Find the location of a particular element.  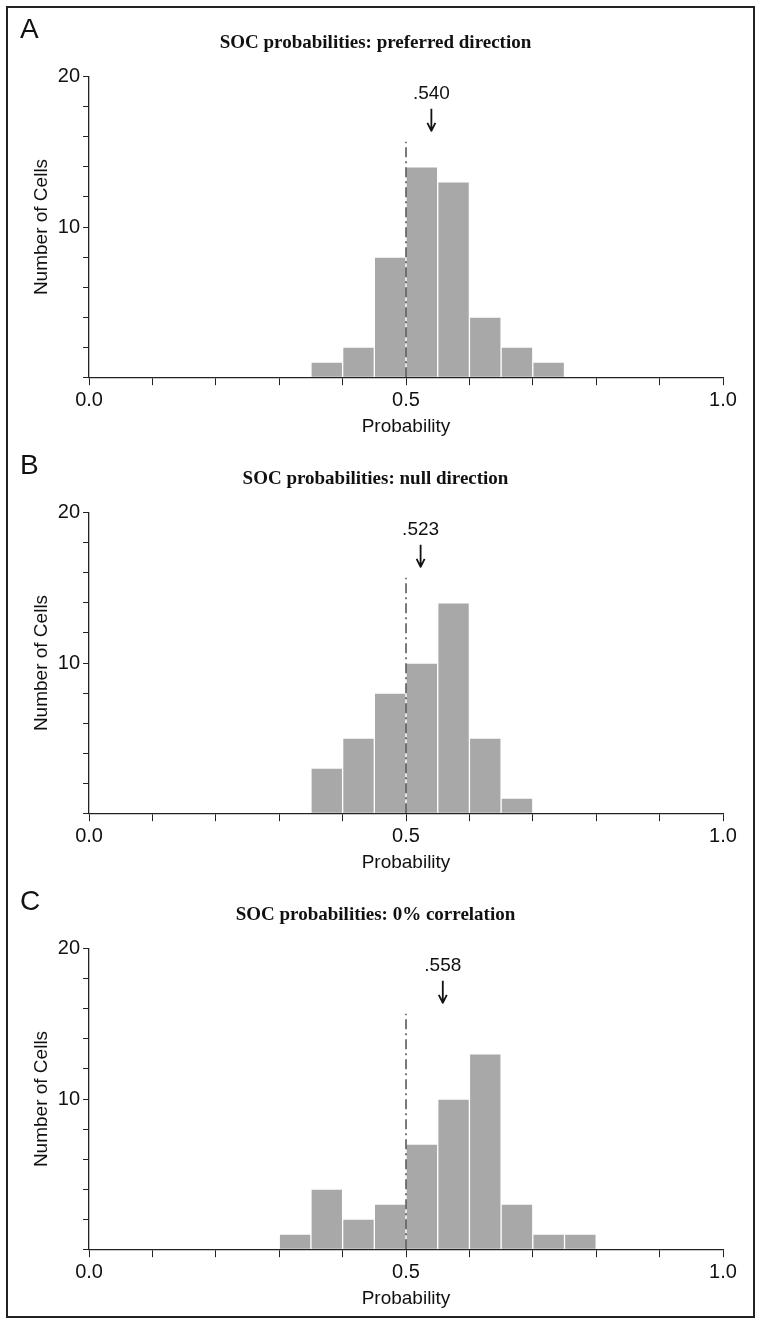

text: B is located at coordinates (29, 464).